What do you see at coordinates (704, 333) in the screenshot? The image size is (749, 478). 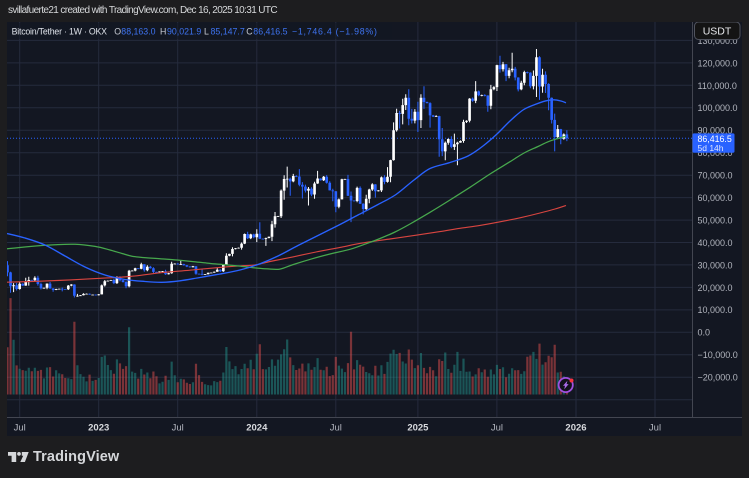 I see `svg-text: 0.0` at bounding box center [704, 333].